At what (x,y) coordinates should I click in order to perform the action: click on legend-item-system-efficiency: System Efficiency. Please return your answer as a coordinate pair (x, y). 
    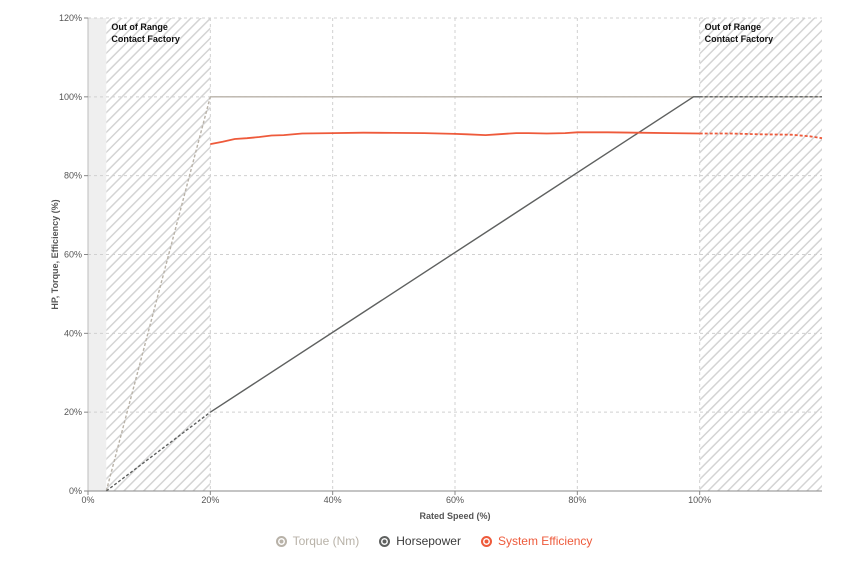
    Looking at the image, I should click on (536, 541).